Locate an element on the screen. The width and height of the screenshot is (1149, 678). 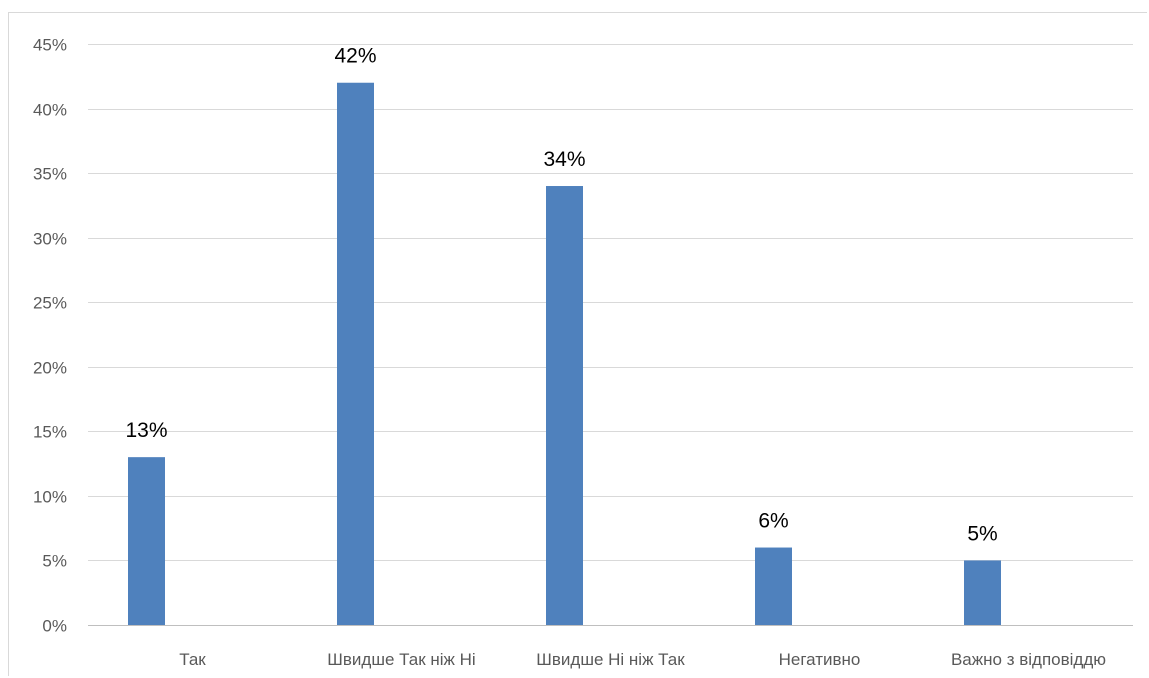
data-label: 5% is located at coordinates (982, 533).